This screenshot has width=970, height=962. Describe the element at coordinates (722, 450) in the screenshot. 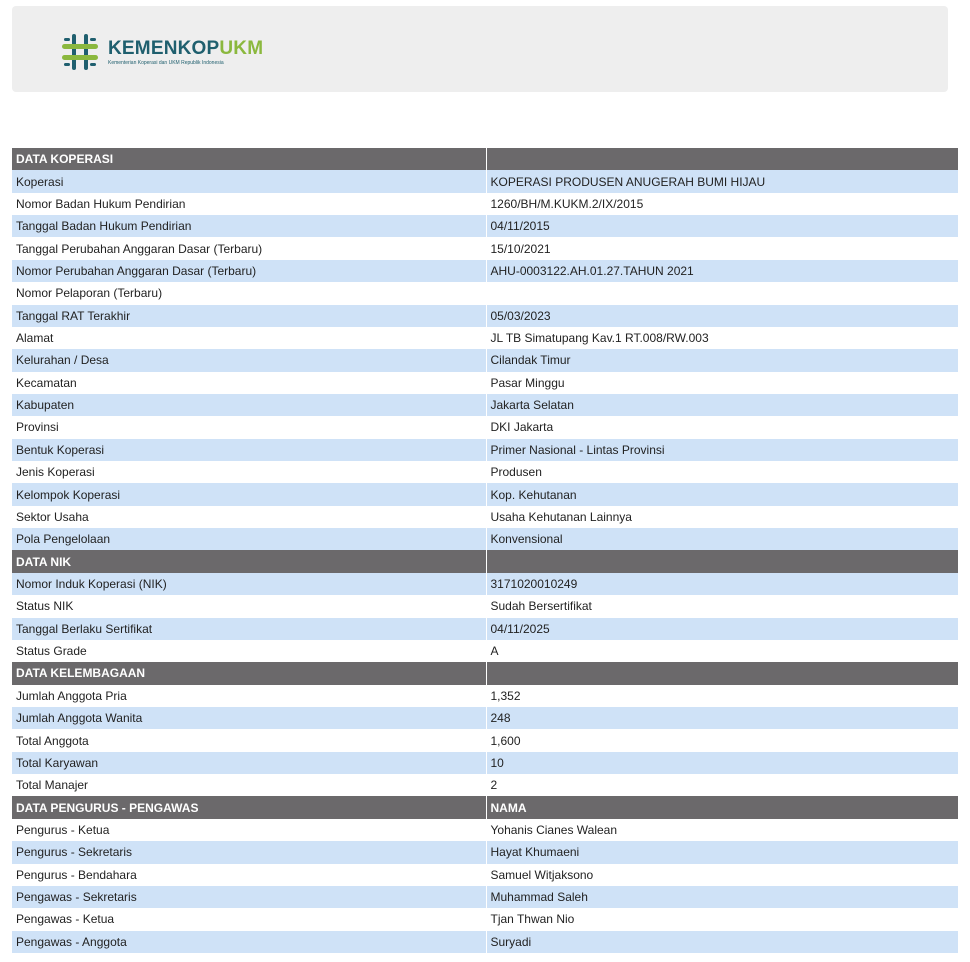

I see `field-value: Primer Nasional - Lintas Provinsi` at that location.